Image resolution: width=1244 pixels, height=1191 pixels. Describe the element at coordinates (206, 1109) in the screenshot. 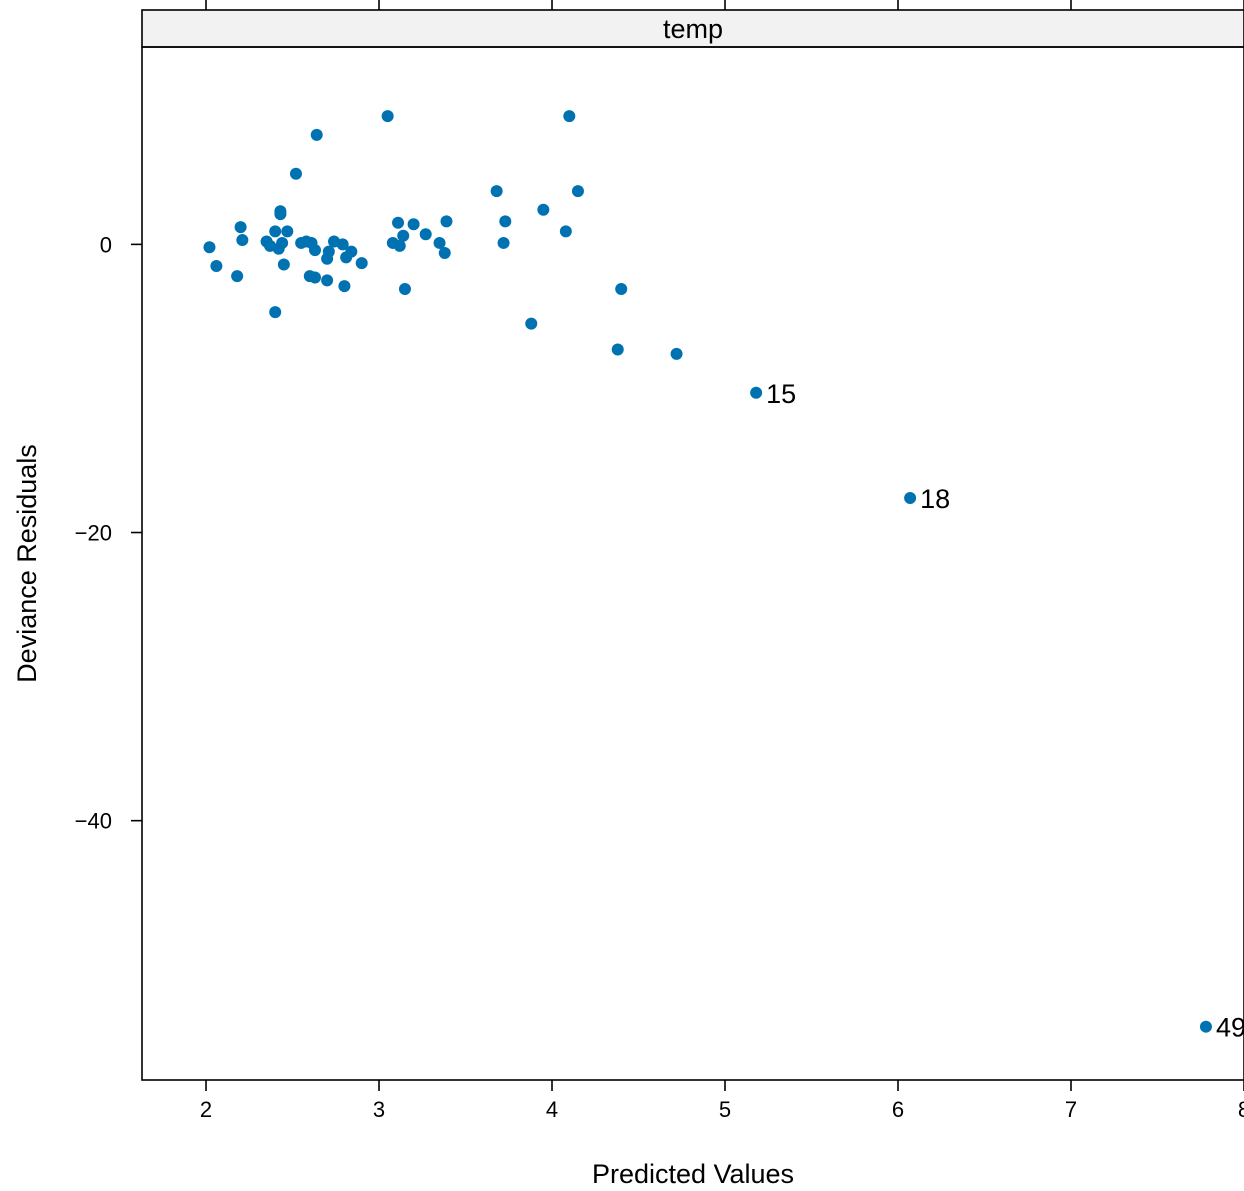

I see `x-tick-label: 2` at that location.